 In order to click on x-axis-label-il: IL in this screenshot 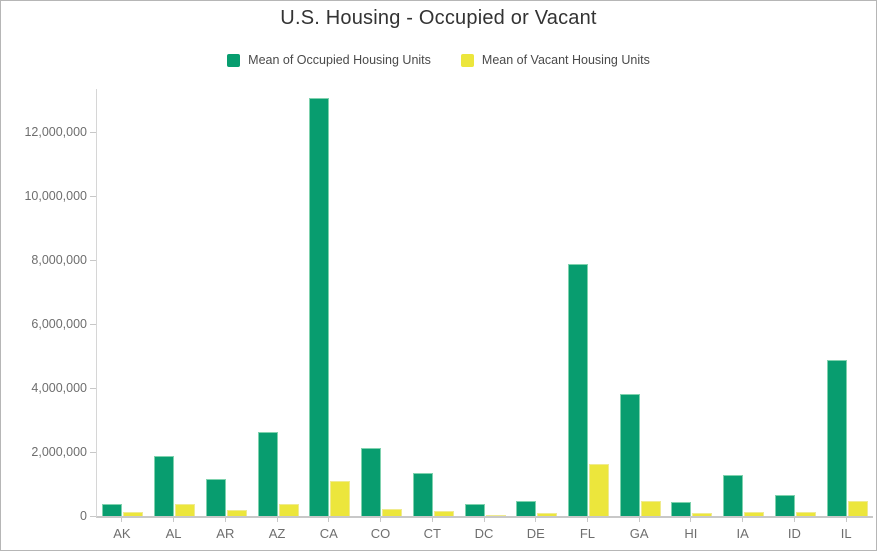, I will do `click(846, 533)`.